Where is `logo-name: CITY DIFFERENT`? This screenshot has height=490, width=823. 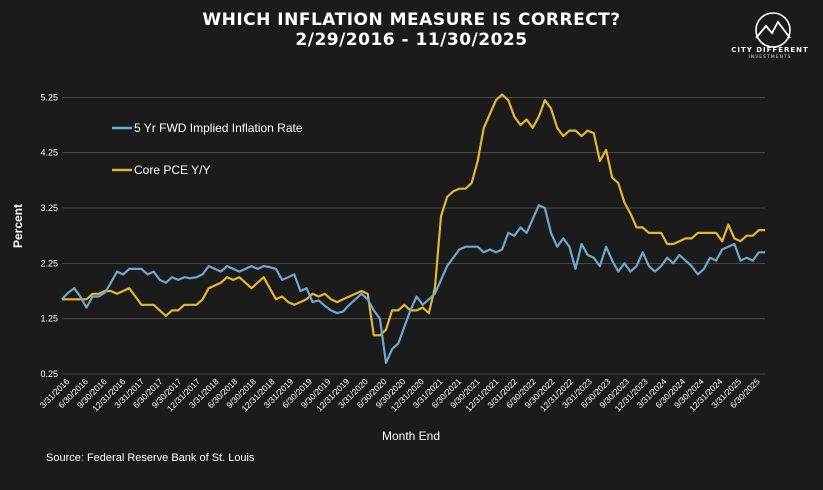
logo-name: CITY DIFFERENT is located at coordinates (770, 50).